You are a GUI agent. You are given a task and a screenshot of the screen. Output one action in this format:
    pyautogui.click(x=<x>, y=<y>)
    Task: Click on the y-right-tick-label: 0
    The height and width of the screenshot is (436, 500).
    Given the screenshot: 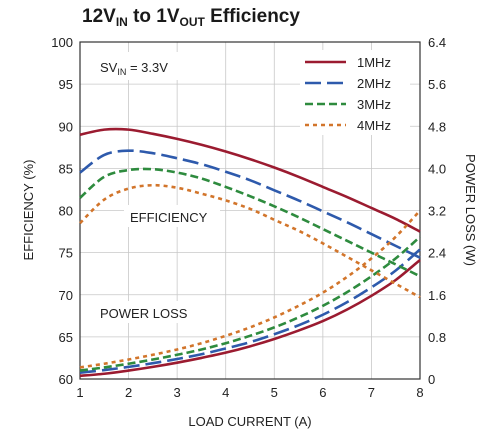 What is the action you would take?
    pyautogui.click(x=431, y=379)
    